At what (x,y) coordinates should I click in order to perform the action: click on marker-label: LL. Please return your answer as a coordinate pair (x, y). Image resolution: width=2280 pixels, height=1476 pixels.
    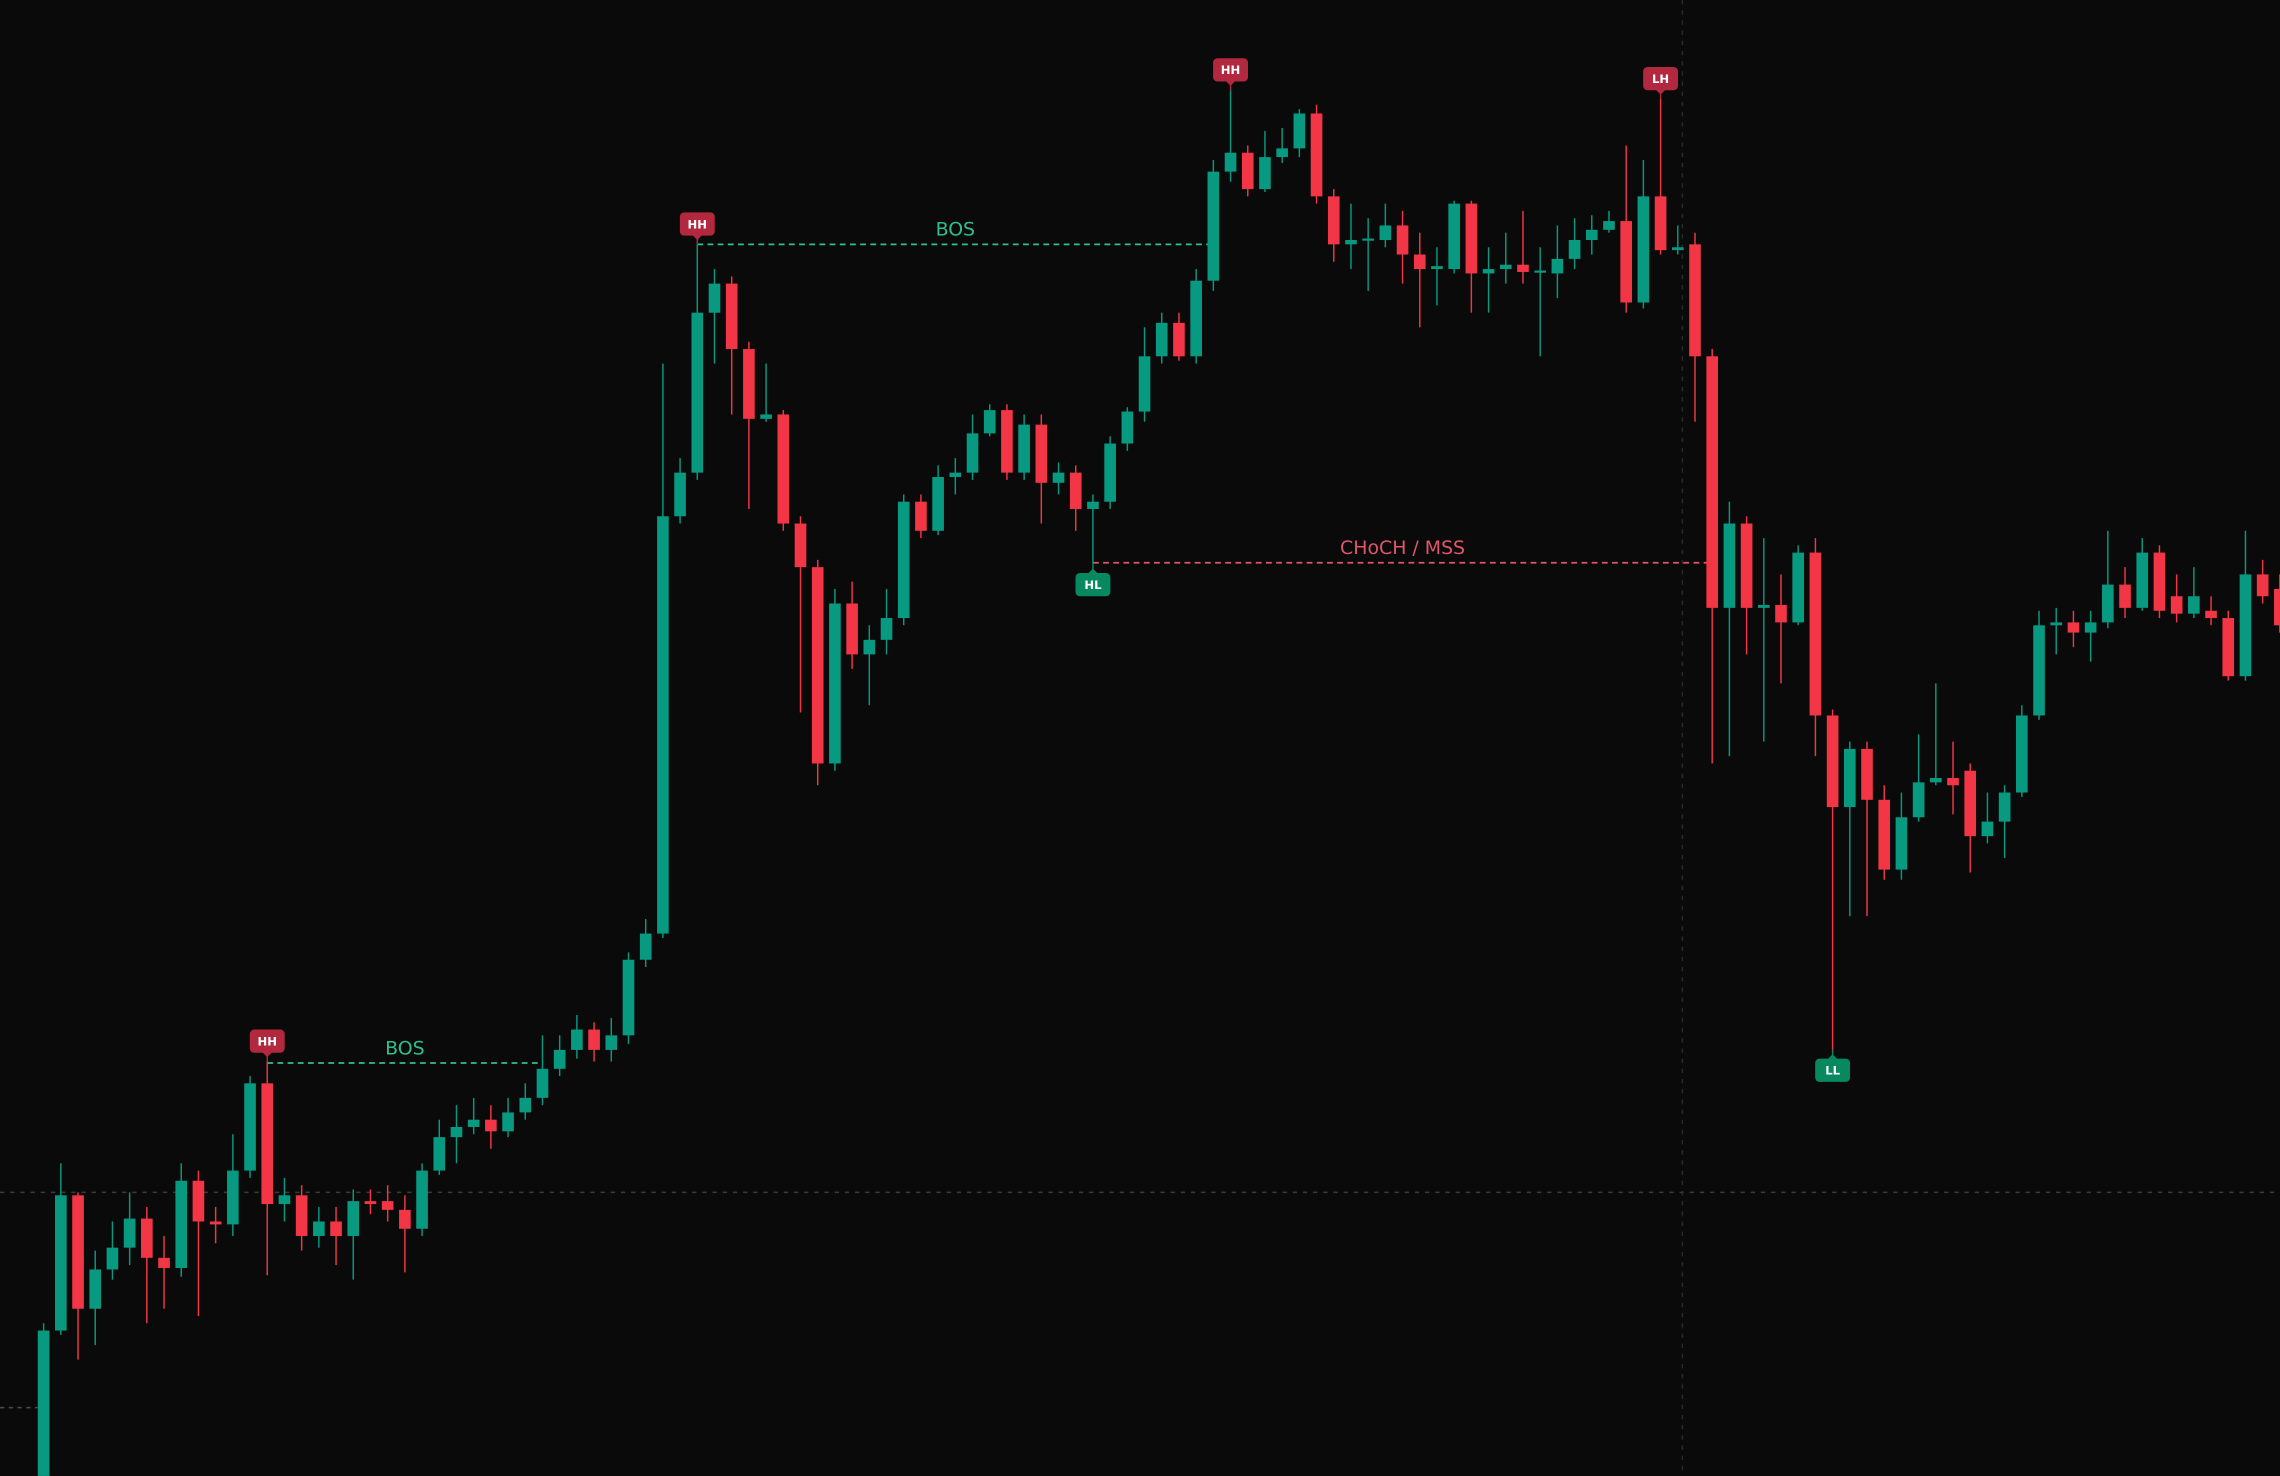
    Looking at the image, I should click on (1832, 1071).